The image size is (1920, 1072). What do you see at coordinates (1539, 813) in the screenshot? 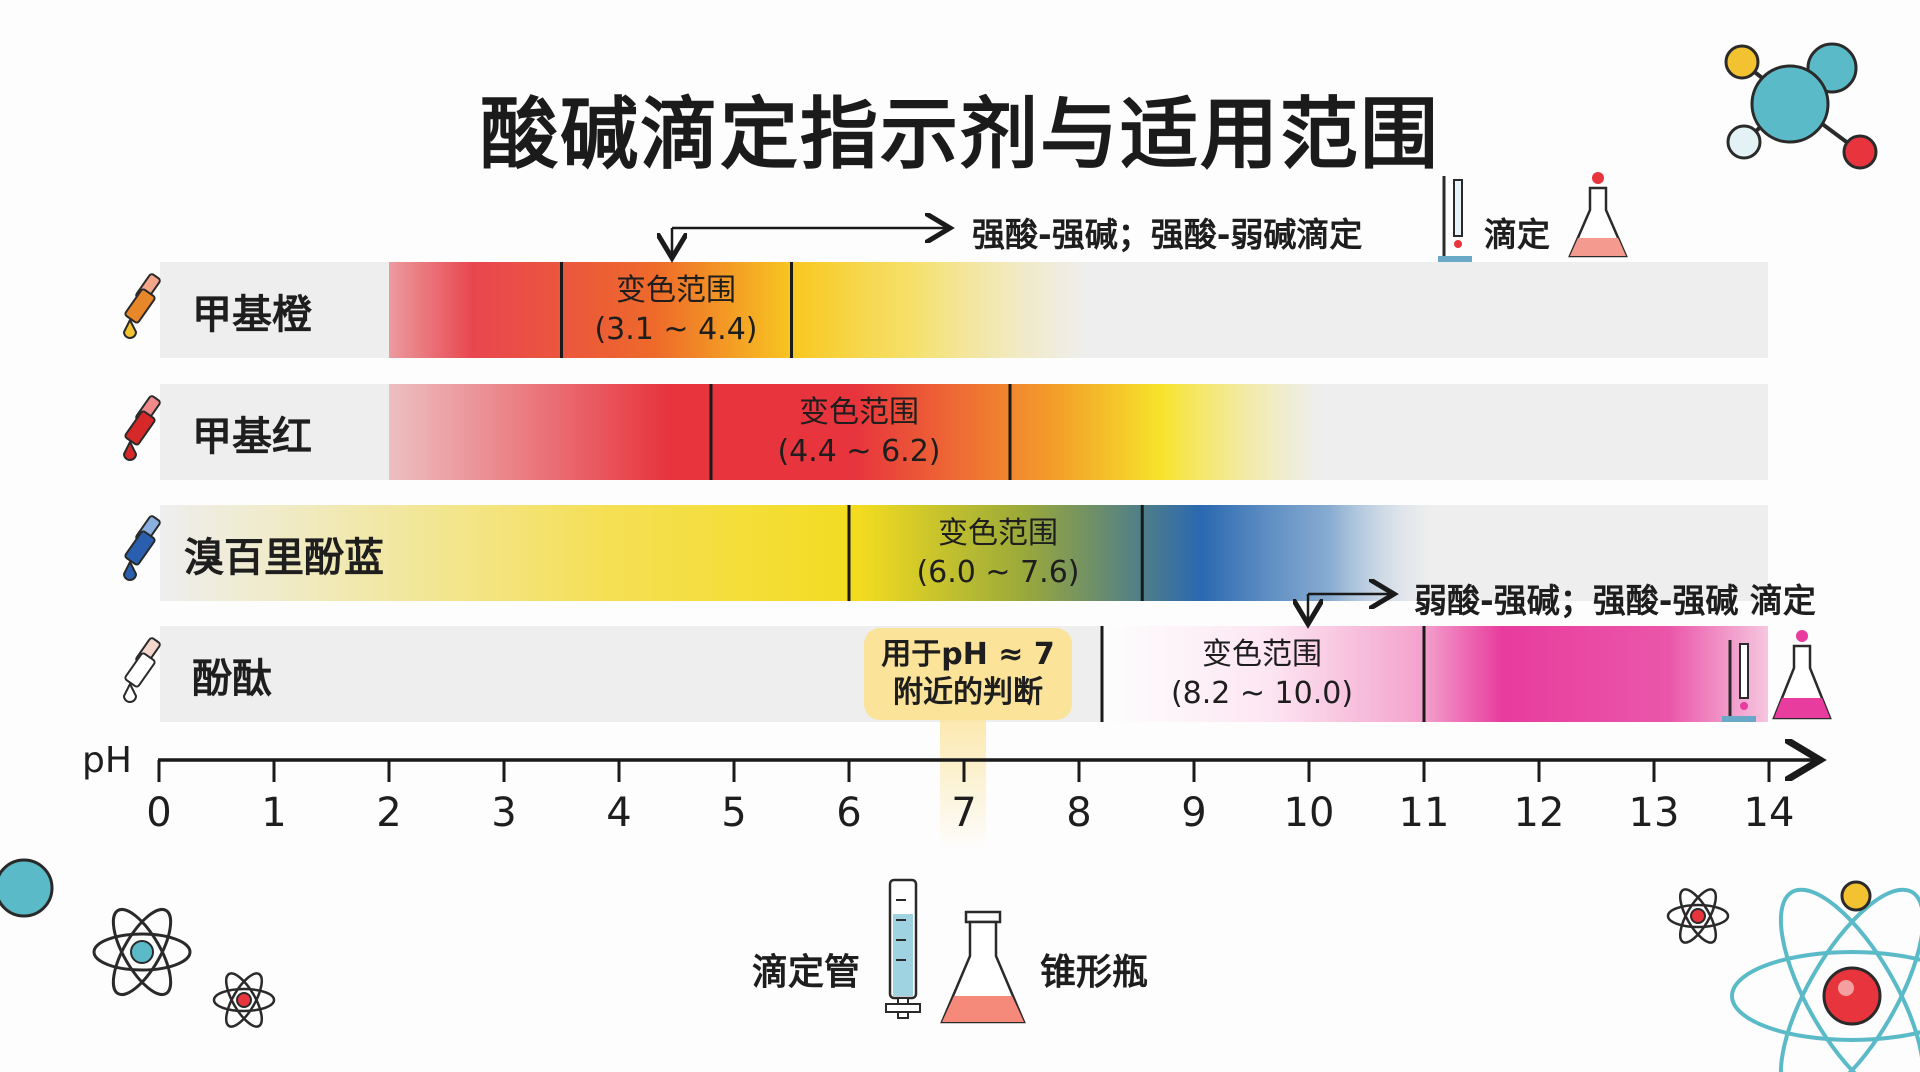
I see `axis-tick-label: 12` at bounding box center [1539, 813].